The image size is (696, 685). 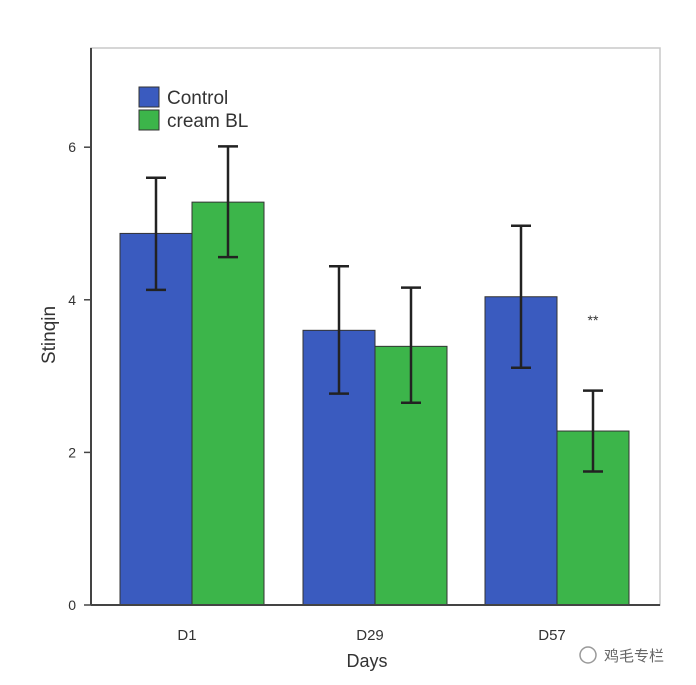 What do you see at coordinates (72, 300) in the screenshot?
I see `y-tick-label: 4` at bounding box center [72, 300].